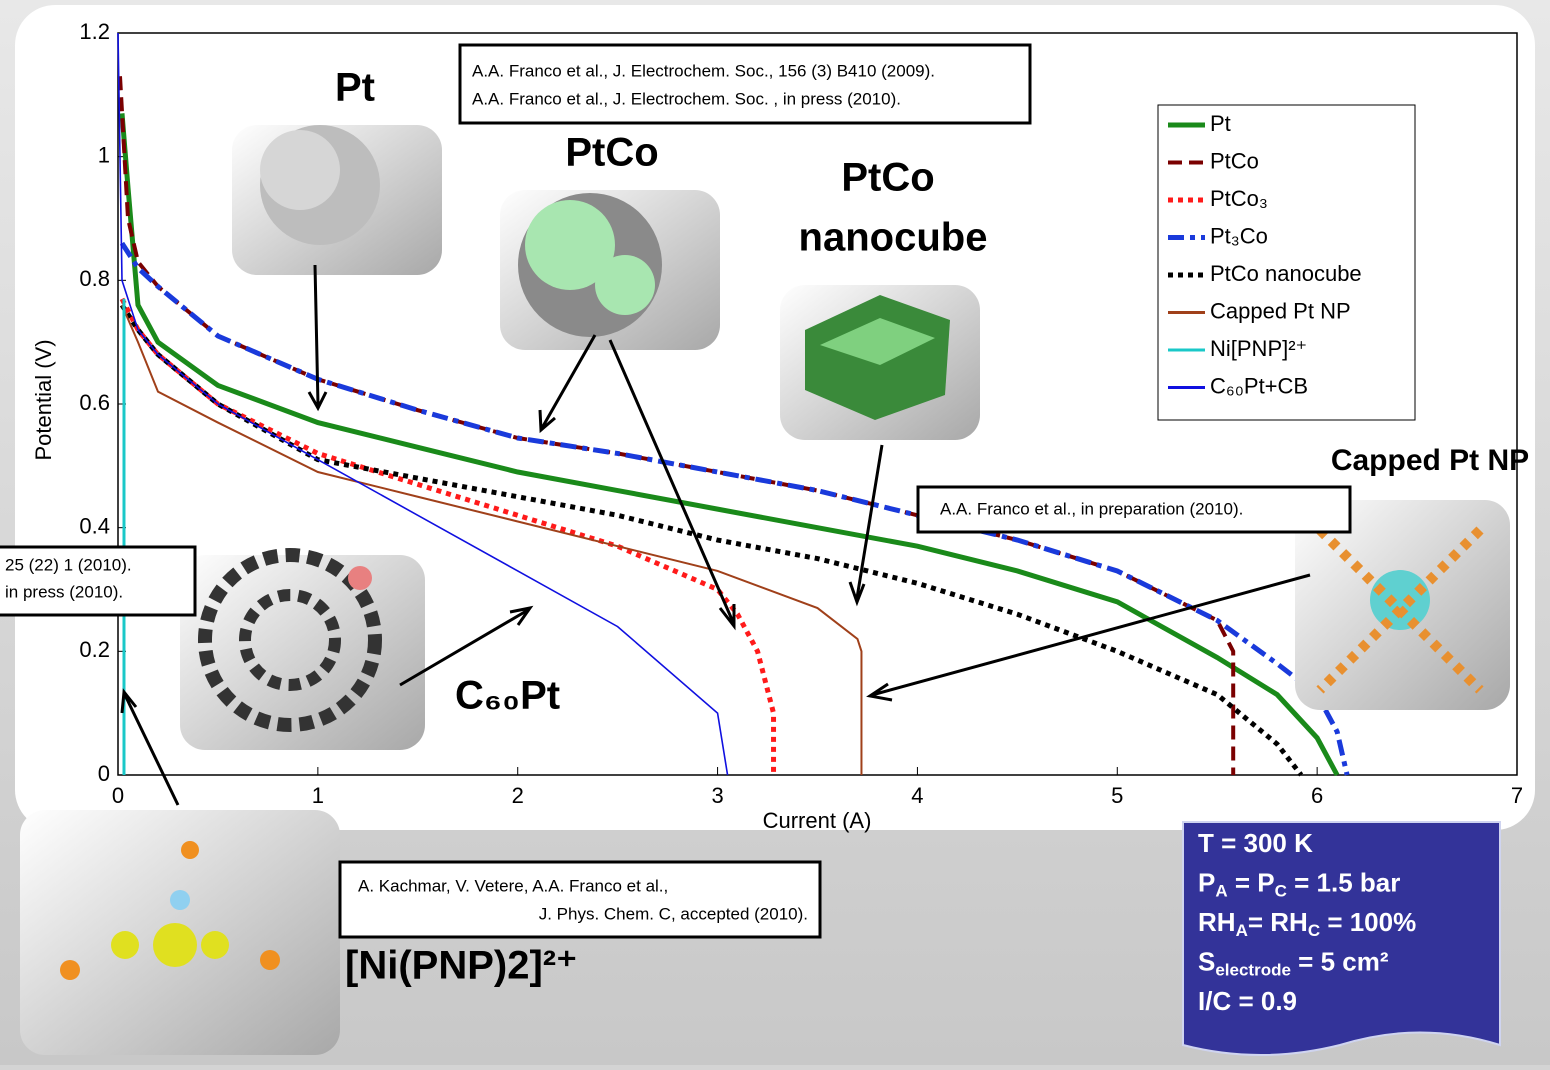 This screenshot has width=1550, height=1070. Describe the element at coordinates (68, 564) in the screenshot. I see `reference: 25 (22) 1 (2010).` at that location.